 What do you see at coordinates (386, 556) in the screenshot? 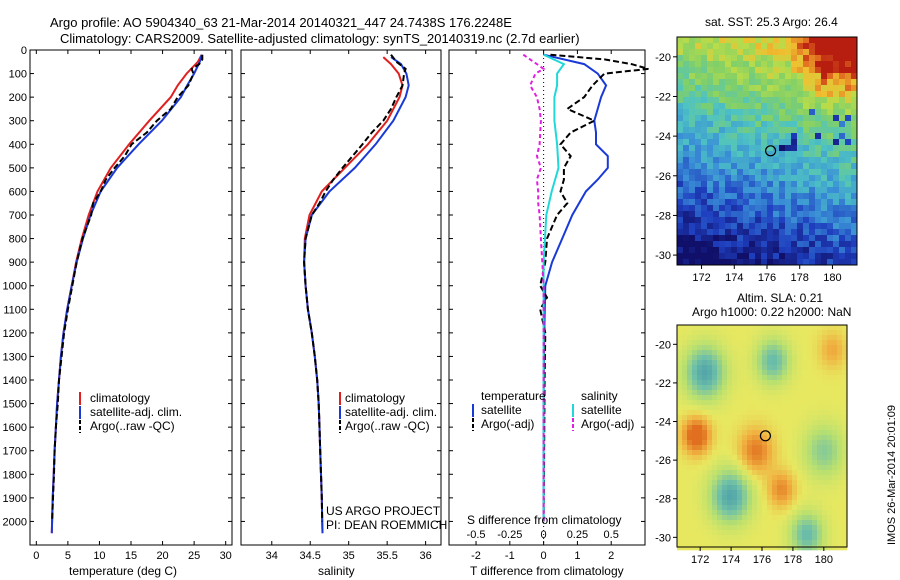
I see `x-tick-label: 35.5` at bounding box center [386, 556].